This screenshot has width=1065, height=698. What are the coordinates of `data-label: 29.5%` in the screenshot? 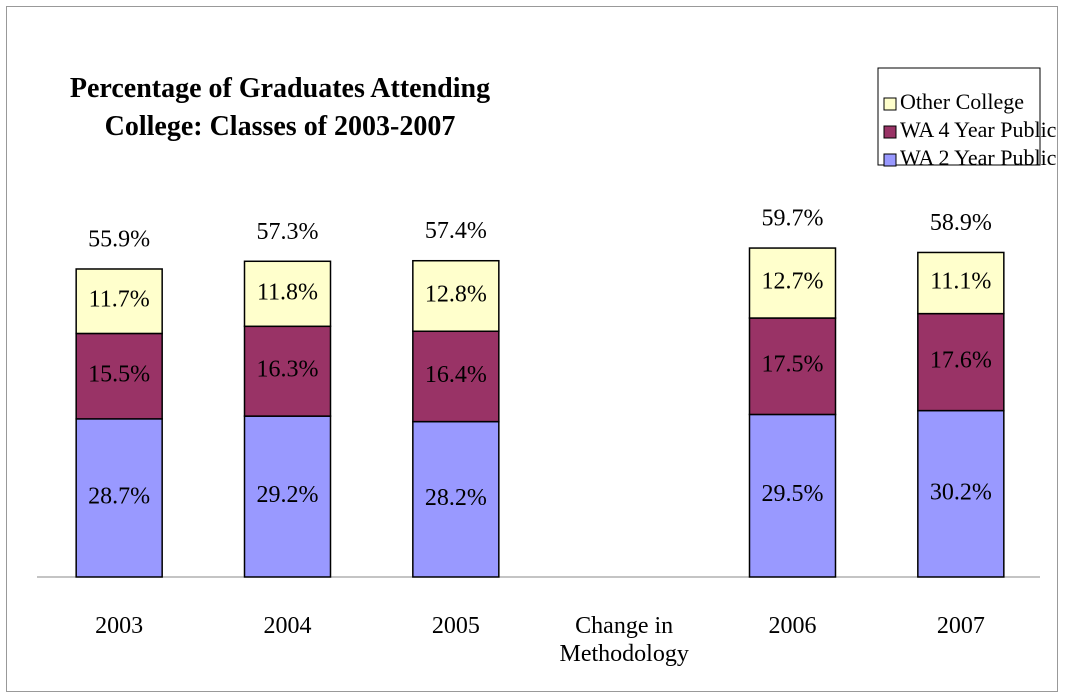 It's located at (793, 494).